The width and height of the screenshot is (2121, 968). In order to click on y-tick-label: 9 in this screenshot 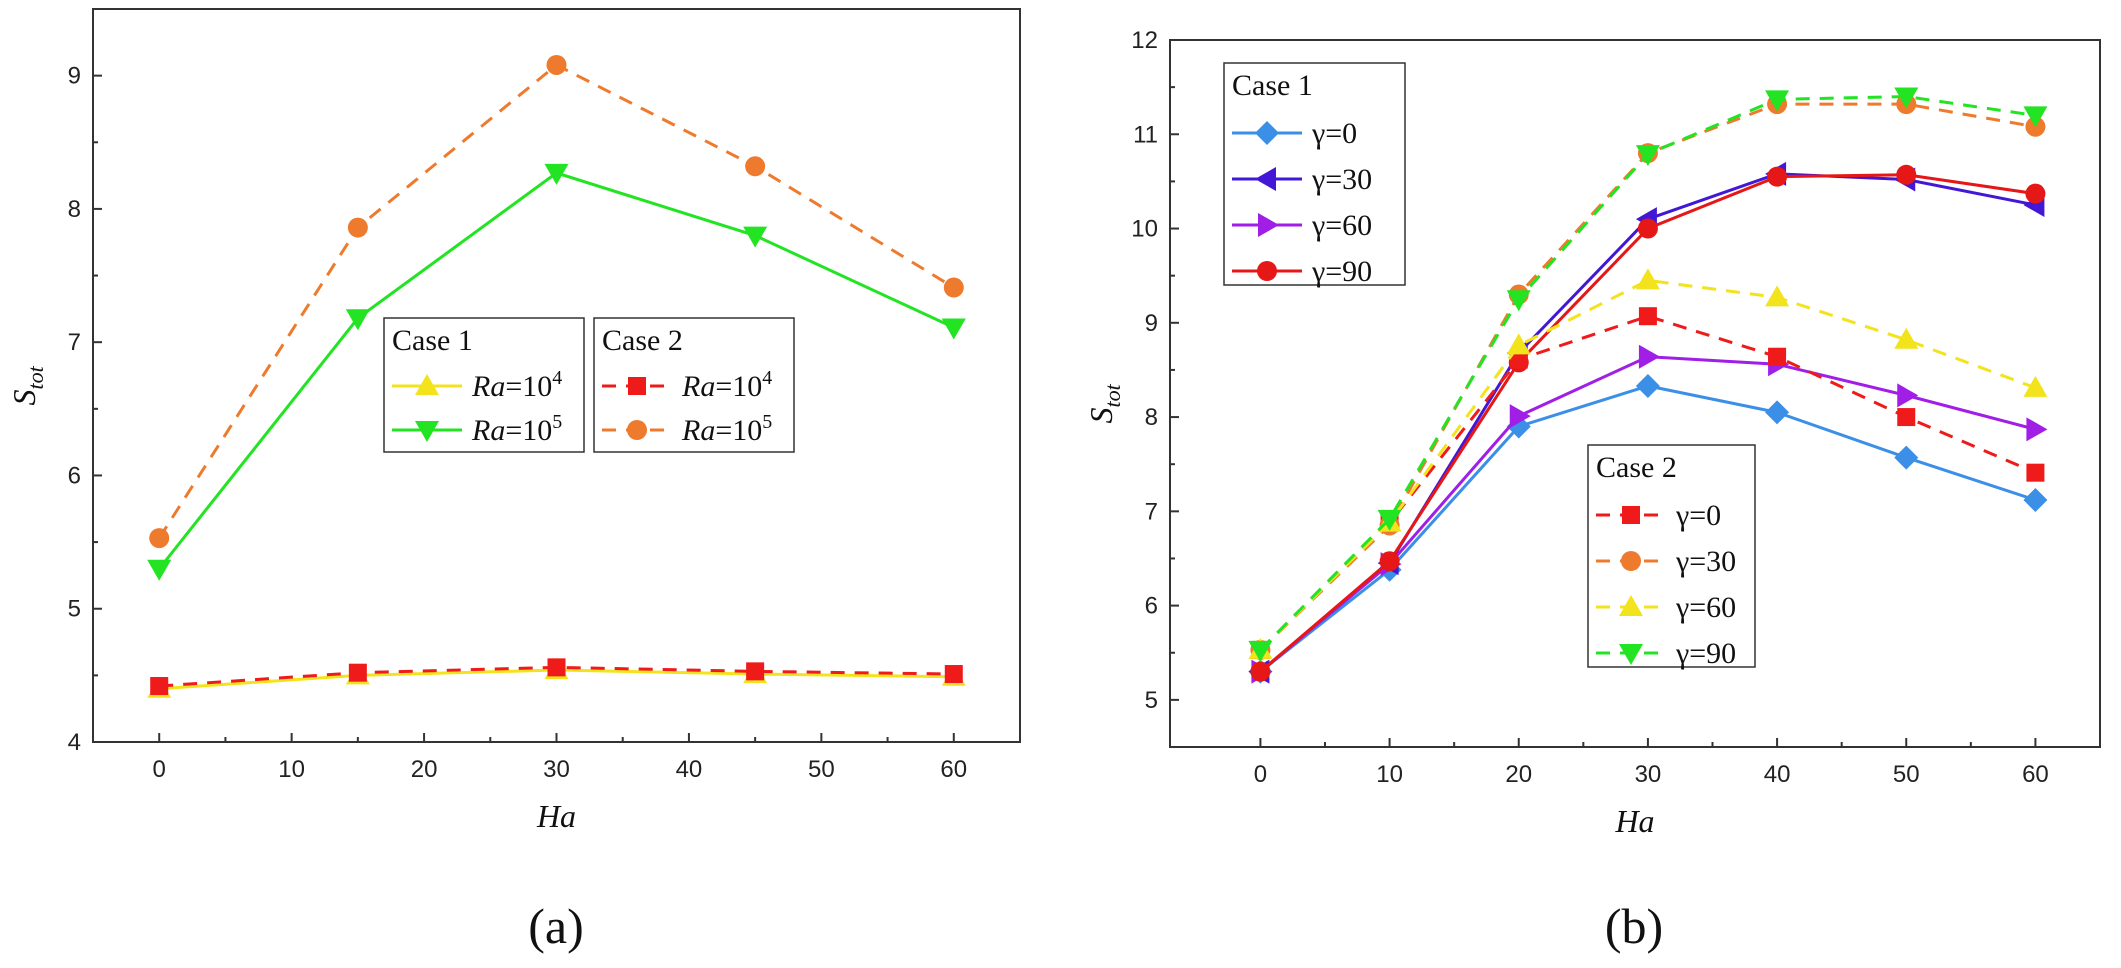, I will do `click(1151, 323)`.